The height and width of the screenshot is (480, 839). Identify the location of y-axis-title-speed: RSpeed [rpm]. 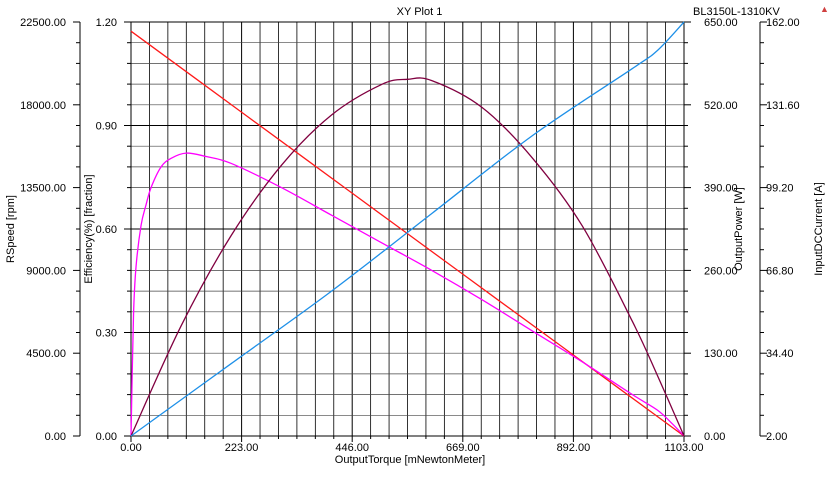
(11, 229).